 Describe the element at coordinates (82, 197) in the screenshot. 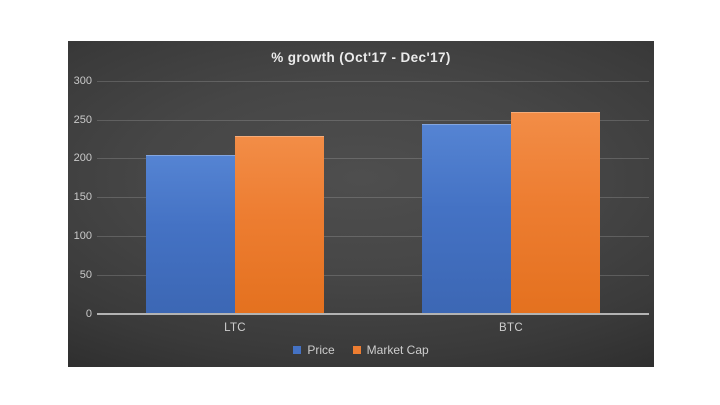

I see `y-axis-tick-label-150: 150` at that location.